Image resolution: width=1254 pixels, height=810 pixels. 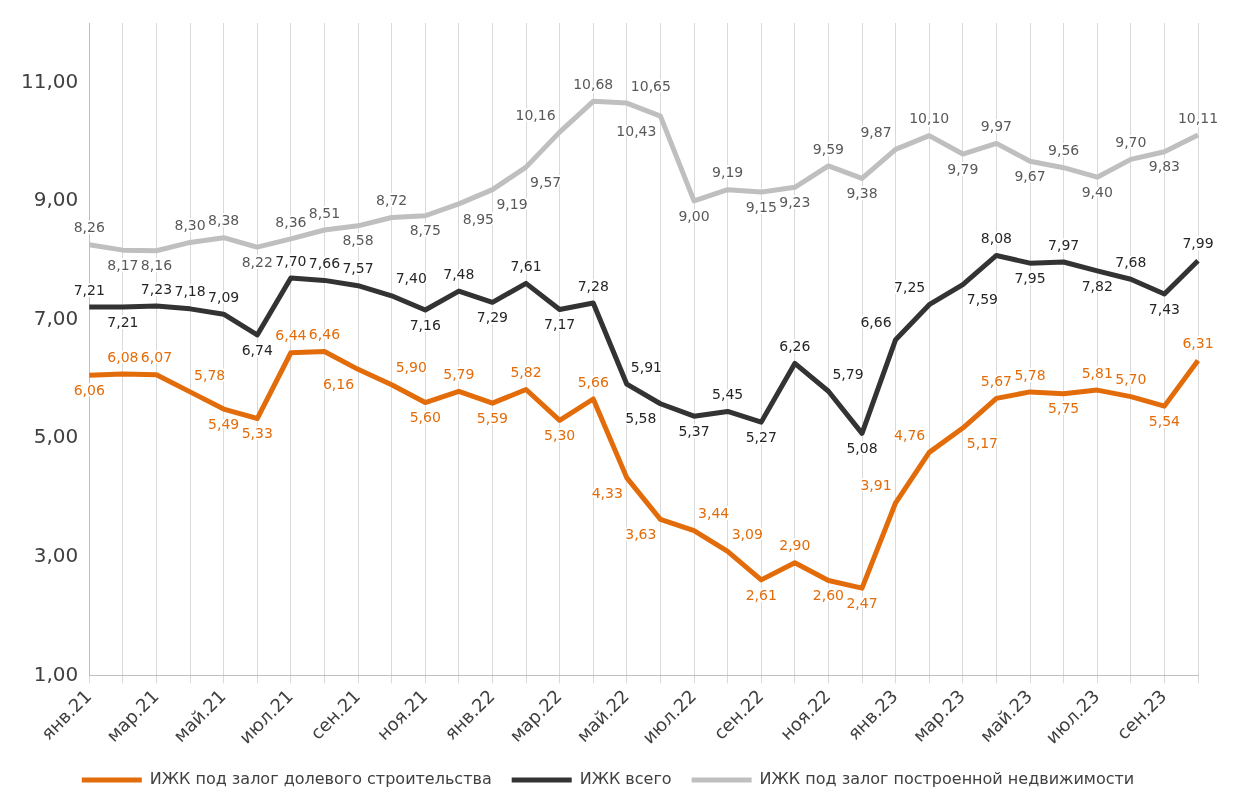 What do you see at coordinates (828, 148) in the screenshot?
I see `data-label: 9,59` at bounding box center [828, 148].